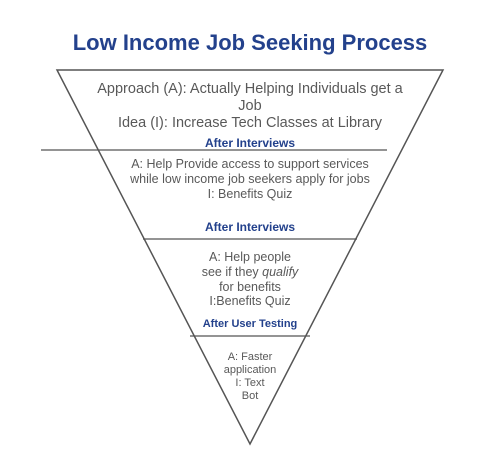 This screenshot has height=471, width=500. I want to click on diagram-title: Low Income Job Seeking Process, so click(250, 42).